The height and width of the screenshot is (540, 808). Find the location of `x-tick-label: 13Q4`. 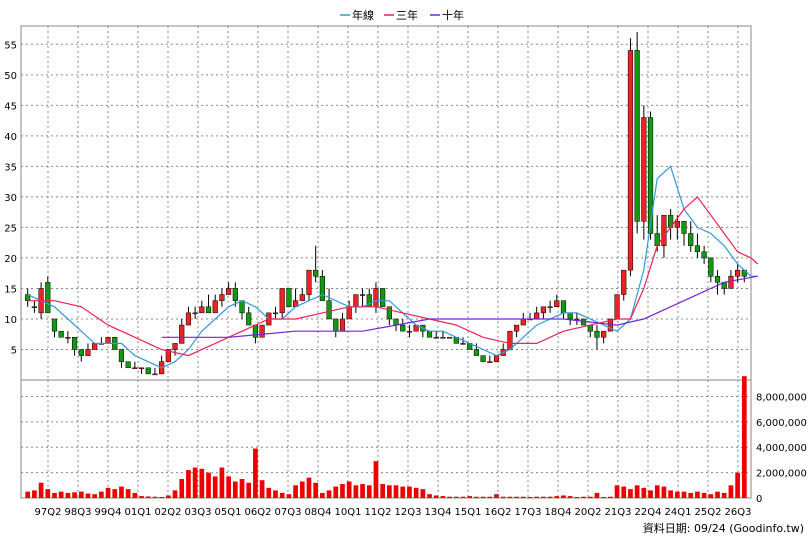

x-tick-label: 13Q4 is located at coordinates (438, 512).